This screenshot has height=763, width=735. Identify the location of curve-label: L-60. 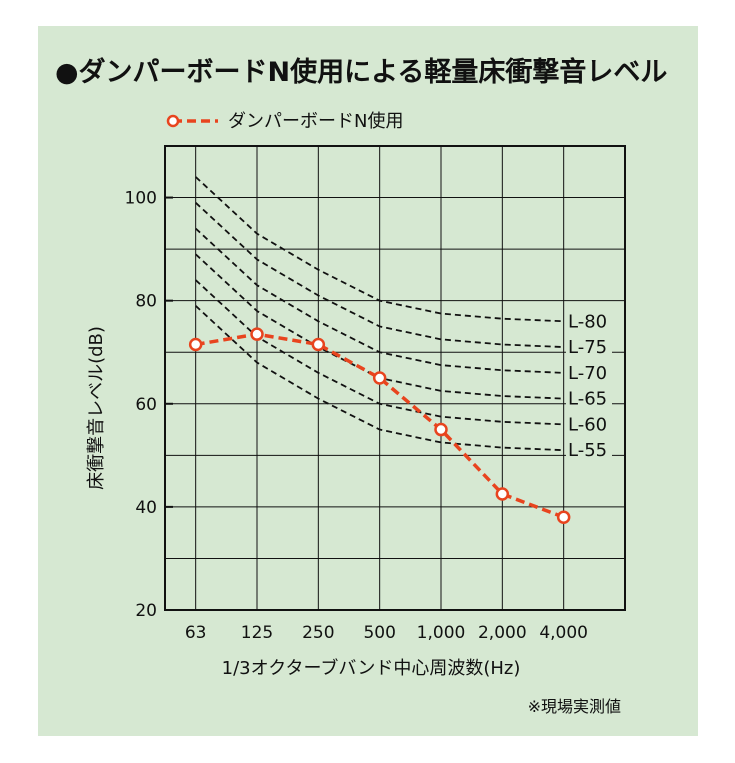
(587, 424).